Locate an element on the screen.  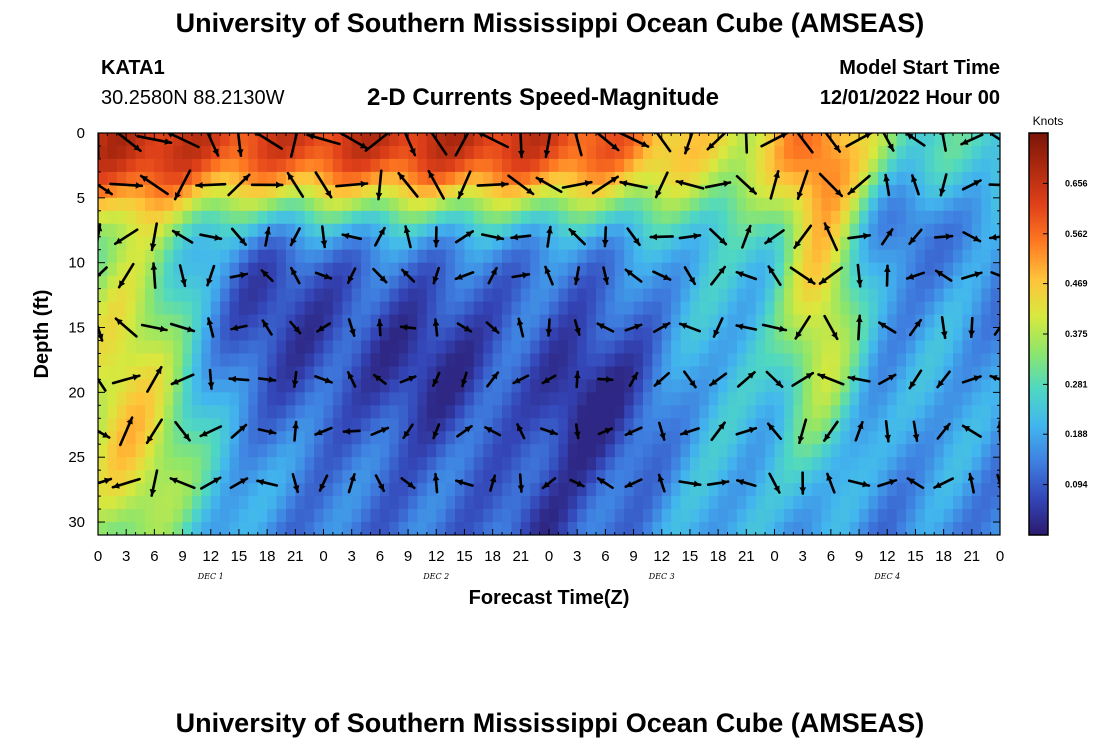
x-tick-label: 12 is located at coordinates (887, 556).